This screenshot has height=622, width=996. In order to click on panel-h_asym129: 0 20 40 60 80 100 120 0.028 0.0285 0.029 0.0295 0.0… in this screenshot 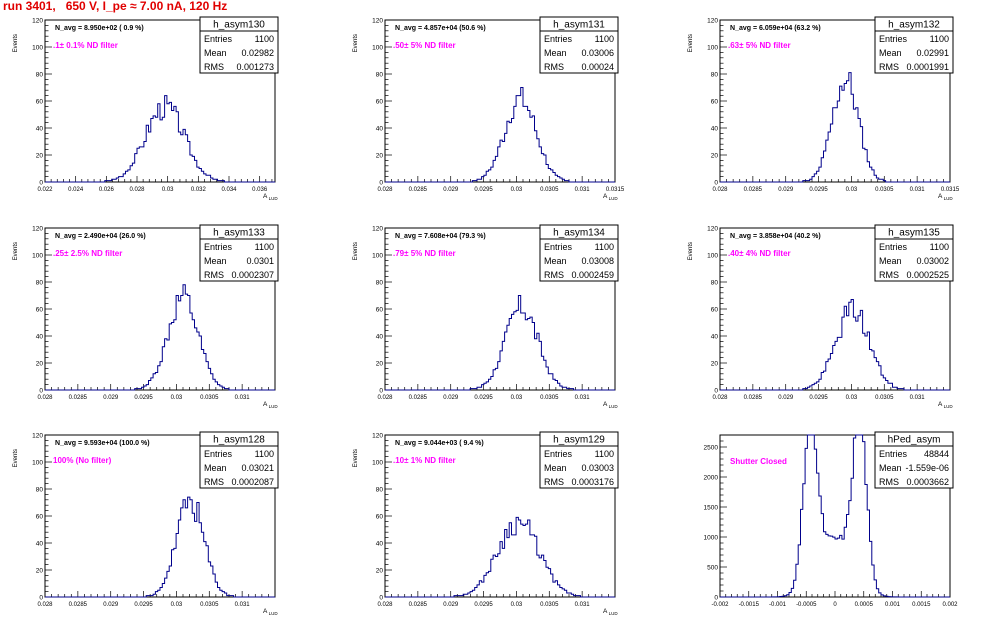, I will do `click(486, 523)`.